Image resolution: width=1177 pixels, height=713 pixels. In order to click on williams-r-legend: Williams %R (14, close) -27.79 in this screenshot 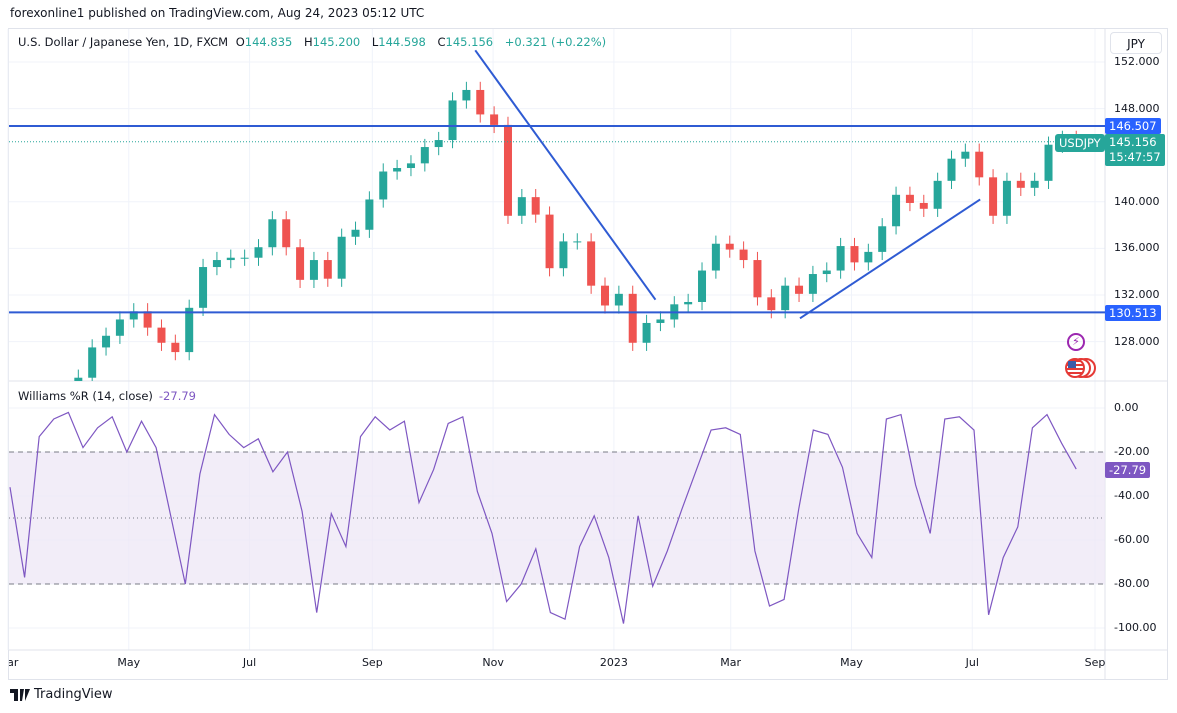, I will do `click(107, 396)`.